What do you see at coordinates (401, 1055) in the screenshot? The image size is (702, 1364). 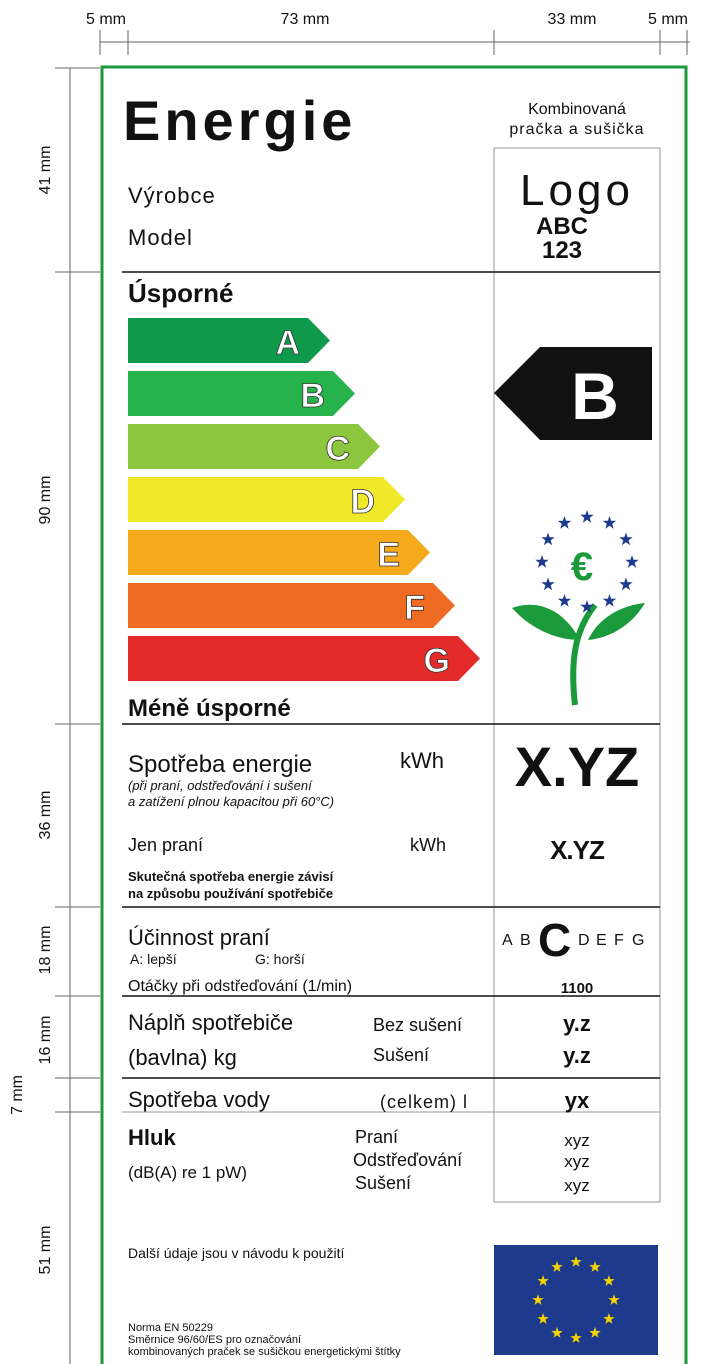 I see `capacity-row-label: Sušení` at bounding box center [401, 1055].